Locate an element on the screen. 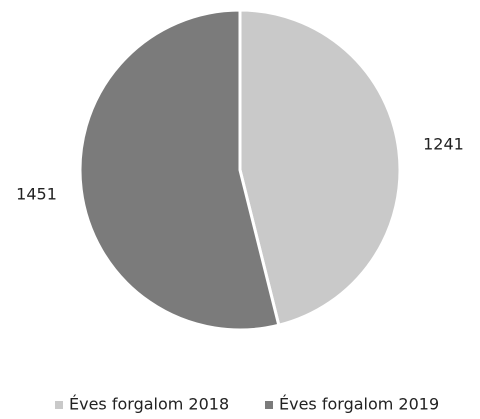 This screenshot has width=480, height=419. data-label: 1451 is located at coordinates (36, 194).